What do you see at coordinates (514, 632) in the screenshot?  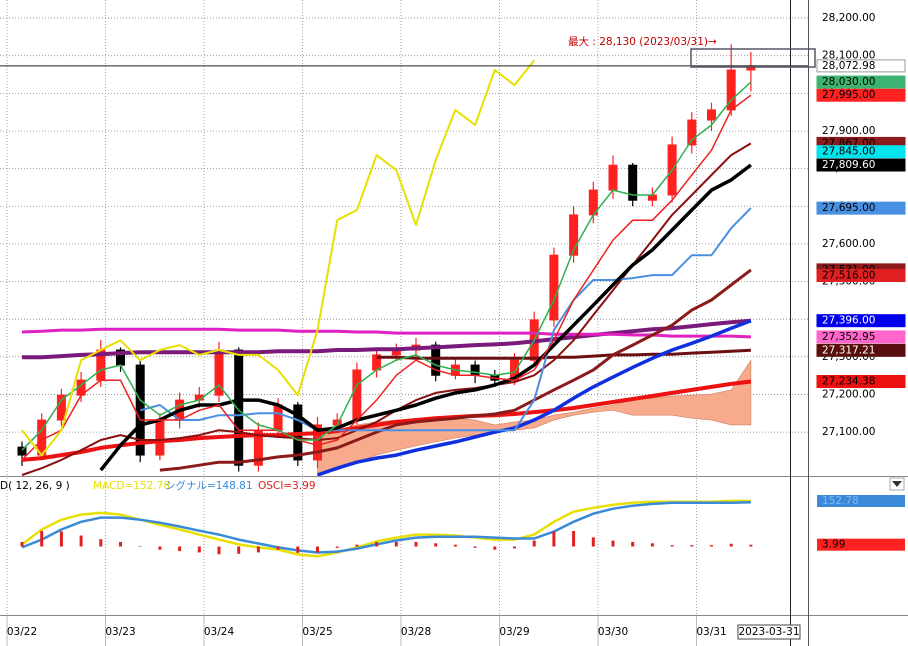 I see `x-tick-label: 03/29` at bounding box center [514, 632].